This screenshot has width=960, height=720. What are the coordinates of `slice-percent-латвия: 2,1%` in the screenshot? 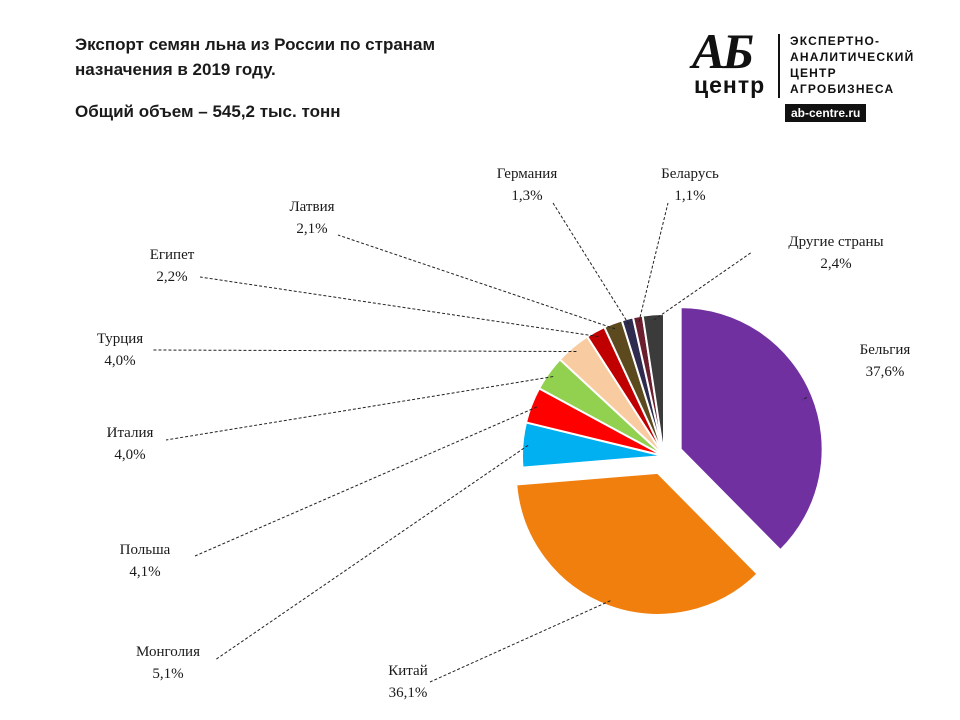 It's located at (311, 229).